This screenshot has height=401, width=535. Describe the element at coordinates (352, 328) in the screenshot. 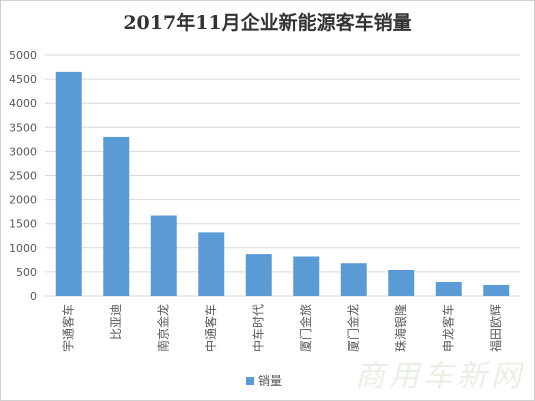

I see `x-tick-label: 厦门金龙` at that location.